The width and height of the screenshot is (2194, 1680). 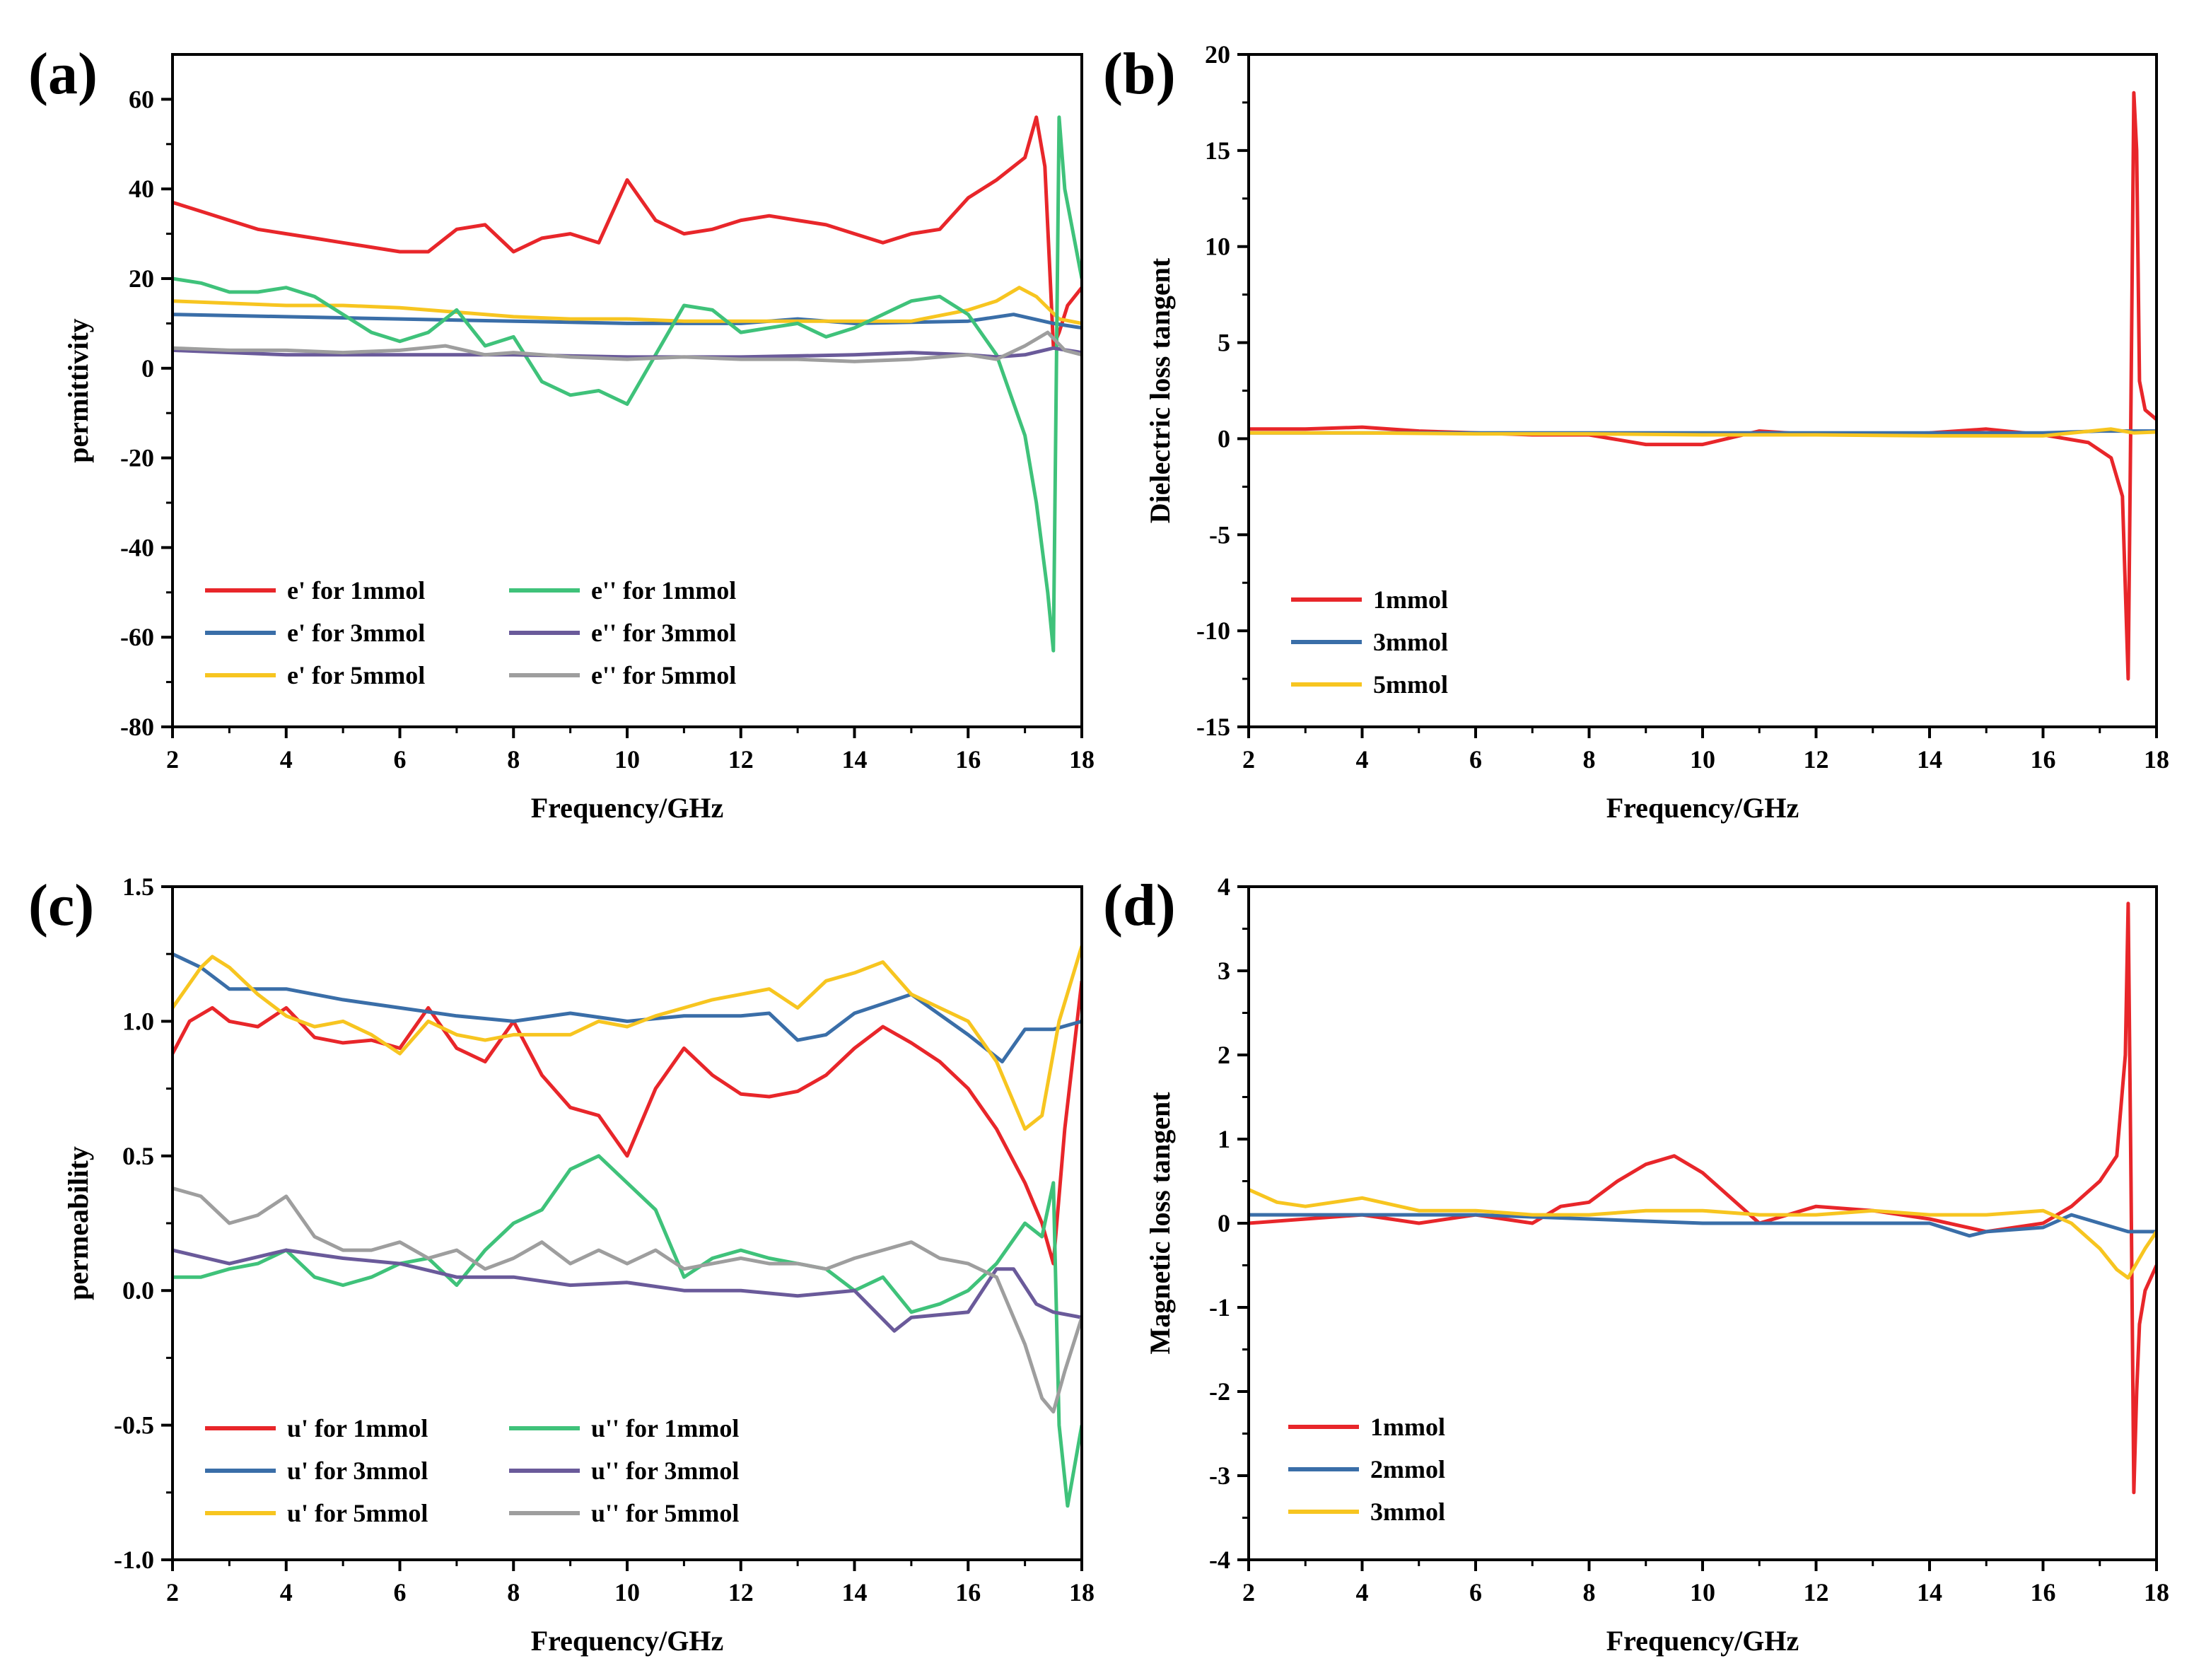 What do you see at coordinates (78, 1223) in the screenshot?
I see `y-axis-title: permeability` at bounding box center [78, 1223].